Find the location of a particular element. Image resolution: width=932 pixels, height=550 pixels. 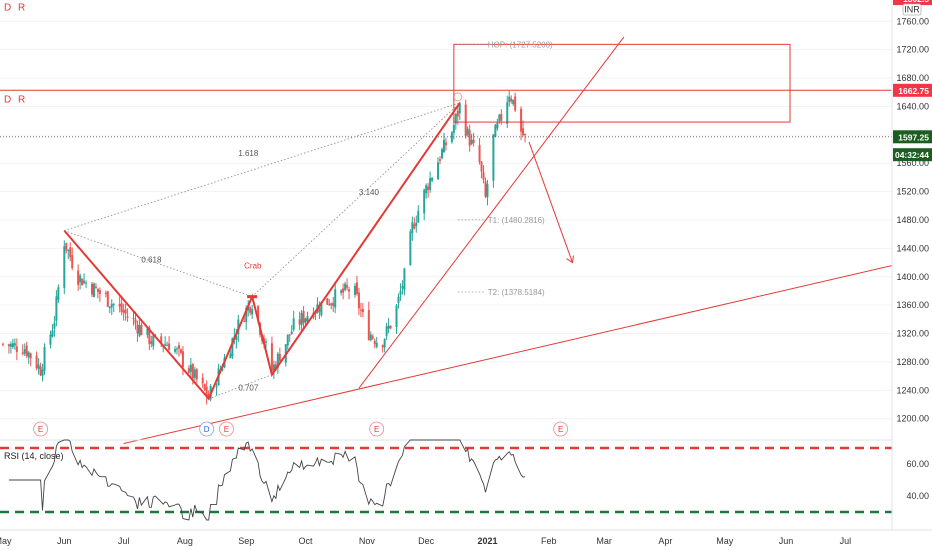

rsi-tick-label-0: 40.00 is located at coordinates (917, 496).